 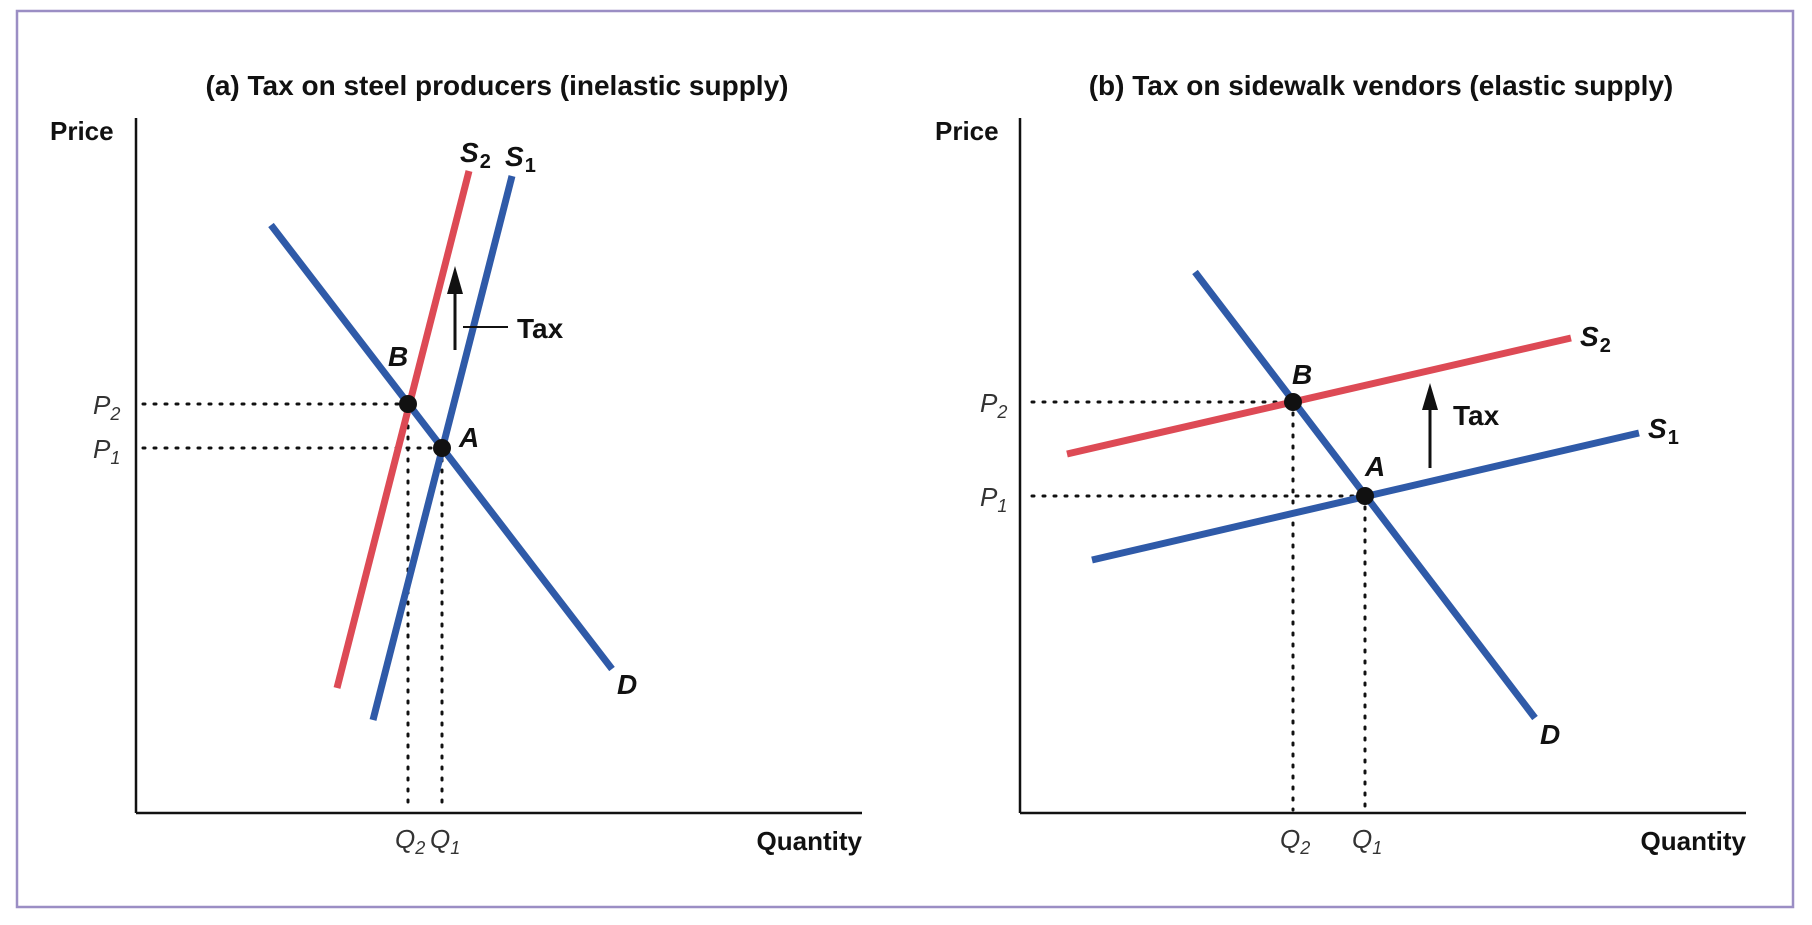 What do you see at coordinates (475, 155) in the screenshot?
I see `panel-a-supply-2-label: S2` at bounding box center [475, 155].